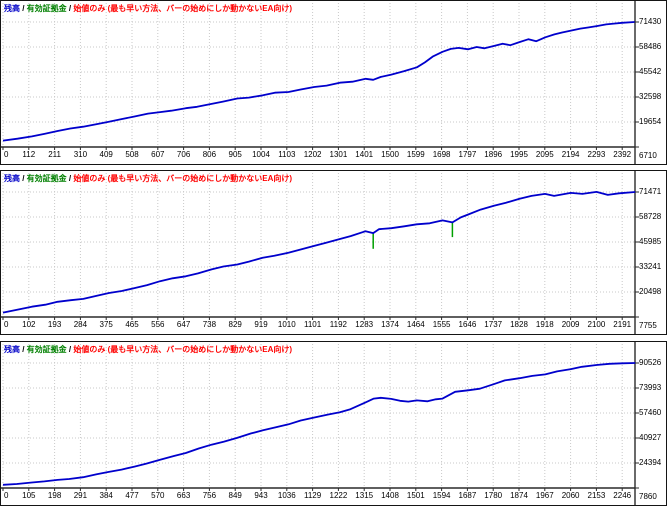  I want to click on x-axis-tick-label: 607, so click(158, 154).